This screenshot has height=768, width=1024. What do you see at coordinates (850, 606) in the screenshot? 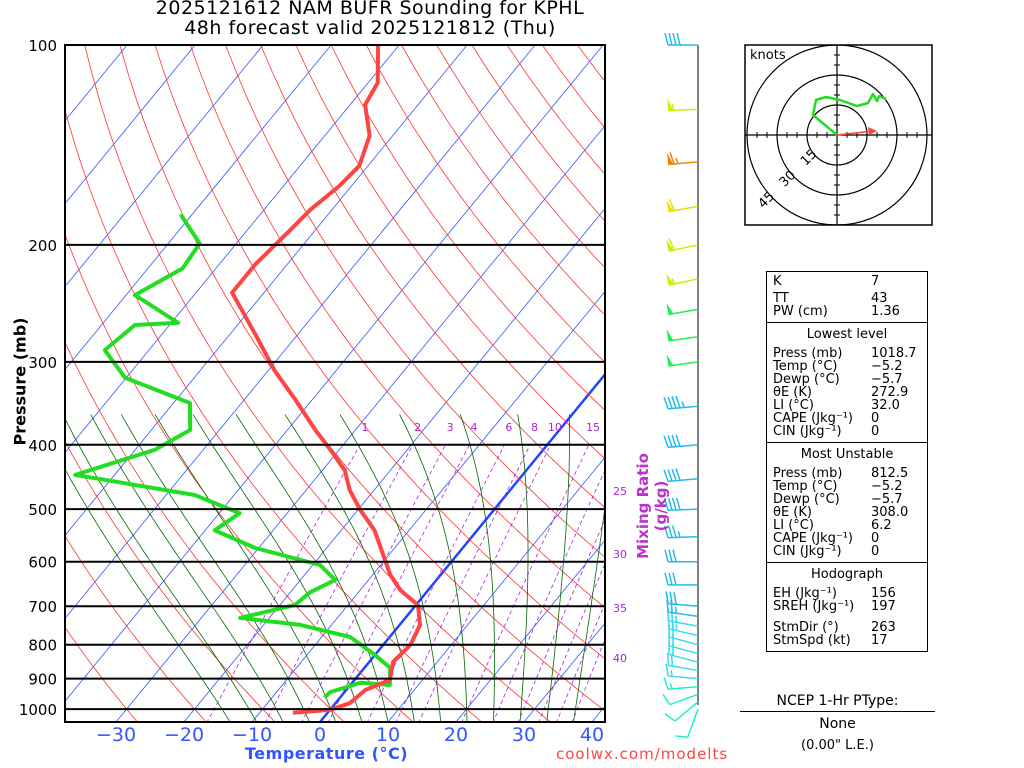
I see `stat-row: SREH (Jkg⁻¹) 197` at bounding box center [850, 606].